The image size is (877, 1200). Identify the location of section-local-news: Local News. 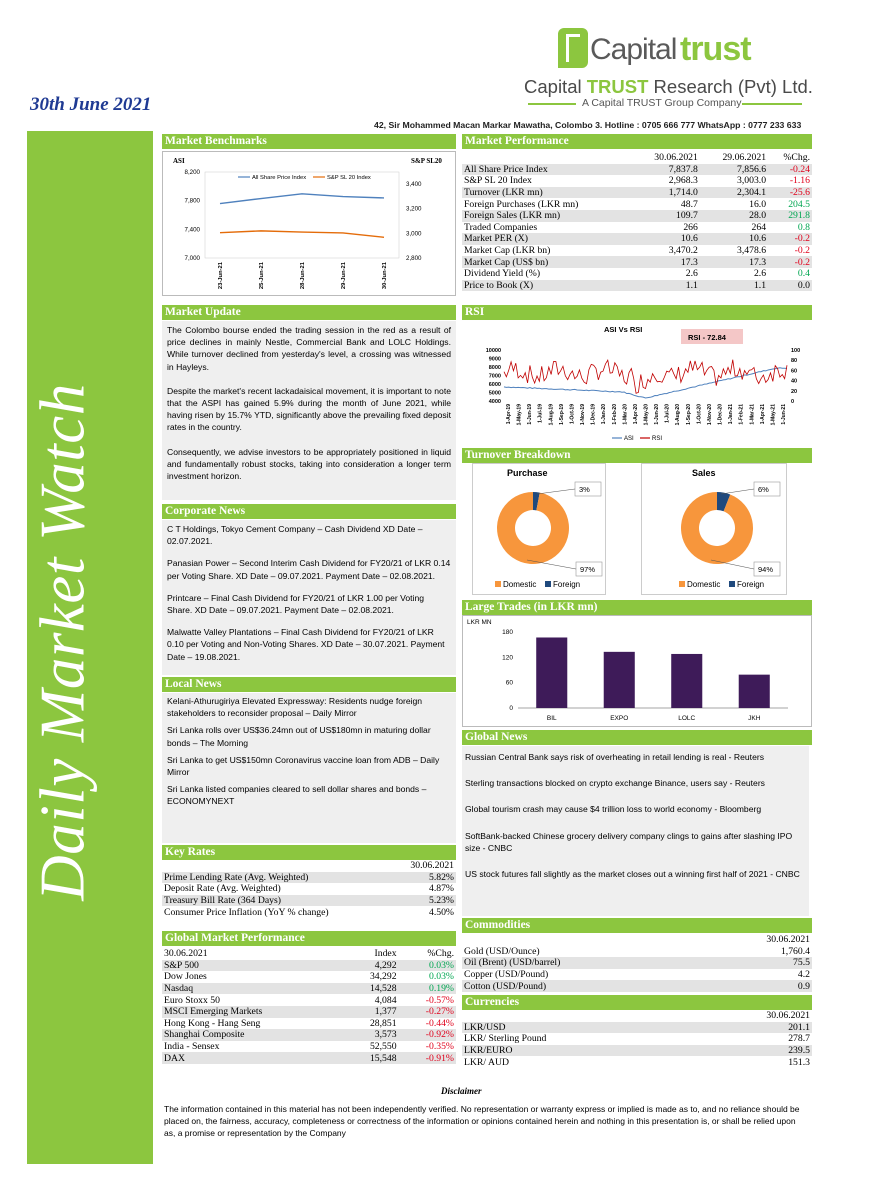
(309, 684).